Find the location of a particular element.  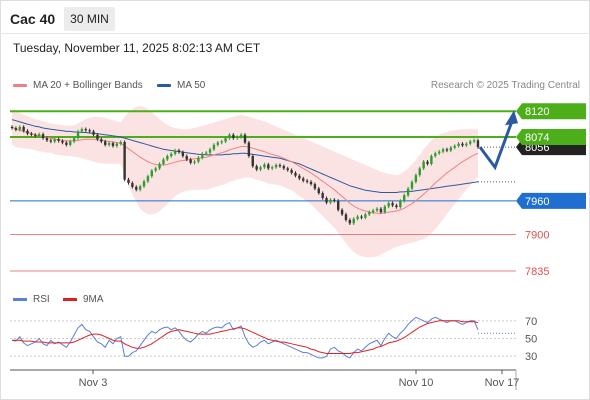

ma50-swatch is located at coordinates (164, 85).